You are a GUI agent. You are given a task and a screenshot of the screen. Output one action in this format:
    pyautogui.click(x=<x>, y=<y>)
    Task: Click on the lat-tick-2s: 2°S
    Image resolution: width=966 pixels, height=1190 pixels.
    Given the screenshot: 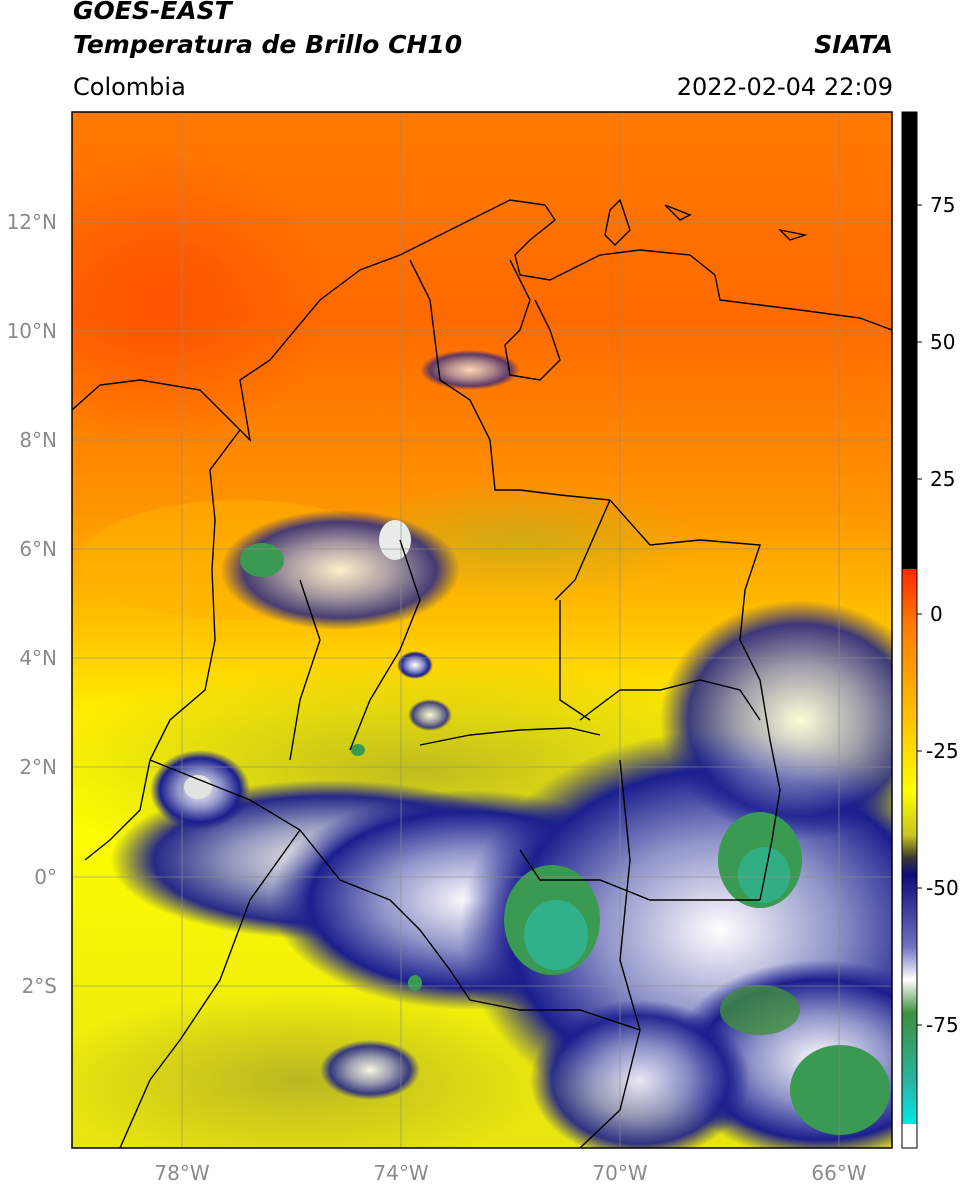 What is the action you would take?
    pyautogui.click(x=39, y=986)
    